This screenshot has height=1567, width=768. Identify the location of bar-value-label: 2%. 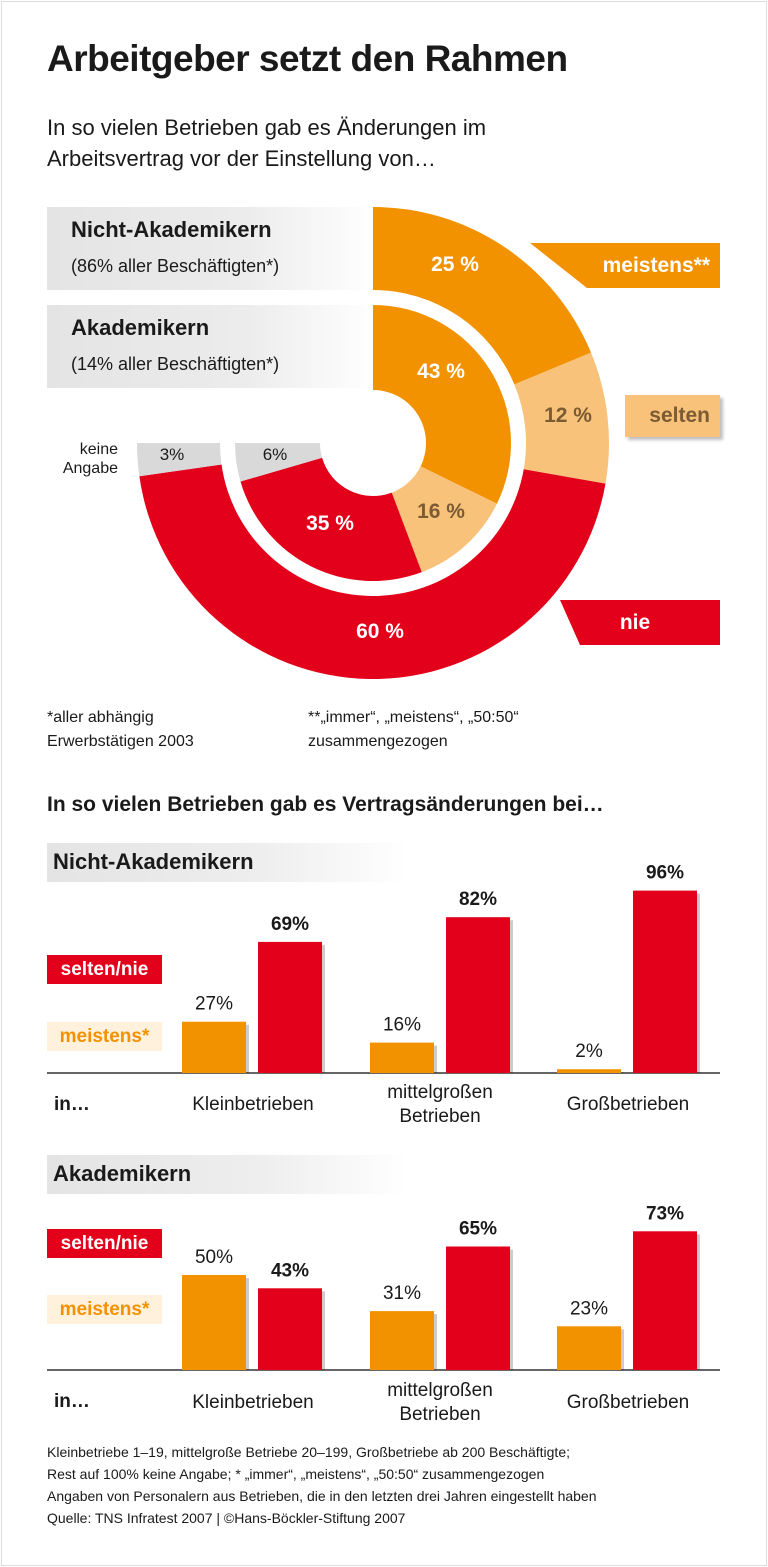
(589, 1051).